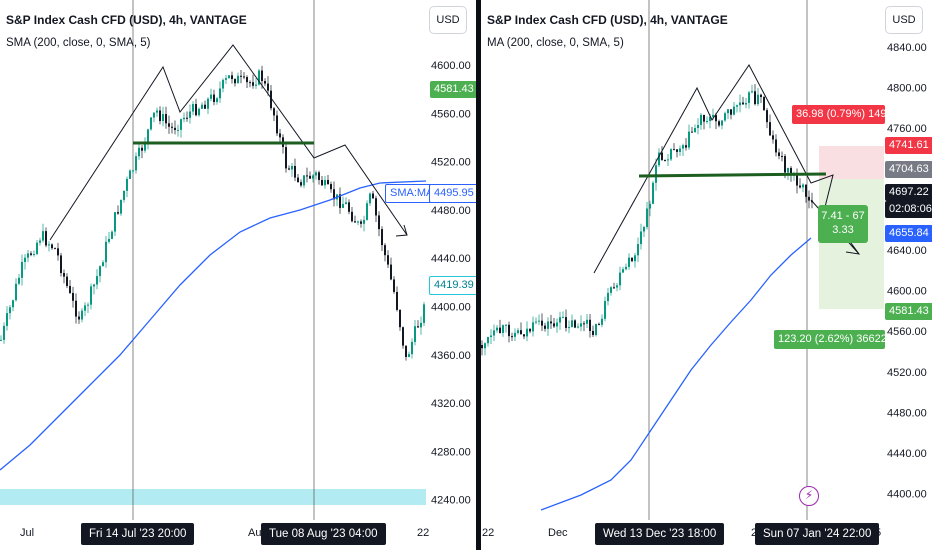 The width and height of the screenshot is (932, 550). I want to click on bar-countdown: 02:08:06, so click(908, 209).